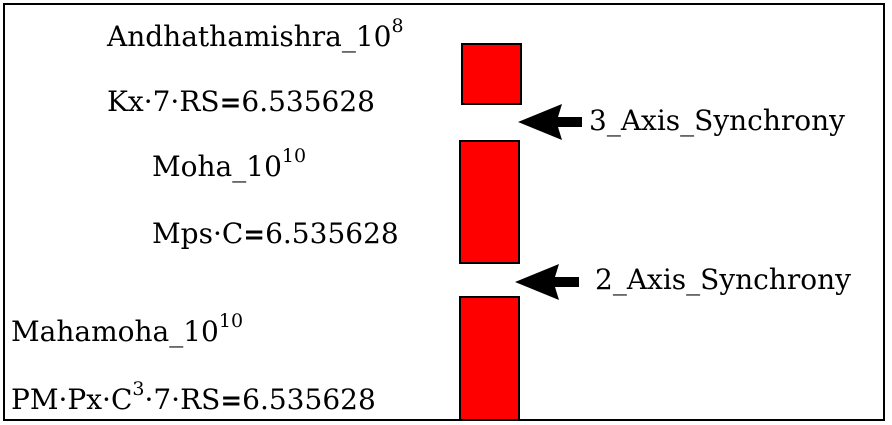  I want to click on block-3-title: Mahamoha_1010, so click(127, 330).